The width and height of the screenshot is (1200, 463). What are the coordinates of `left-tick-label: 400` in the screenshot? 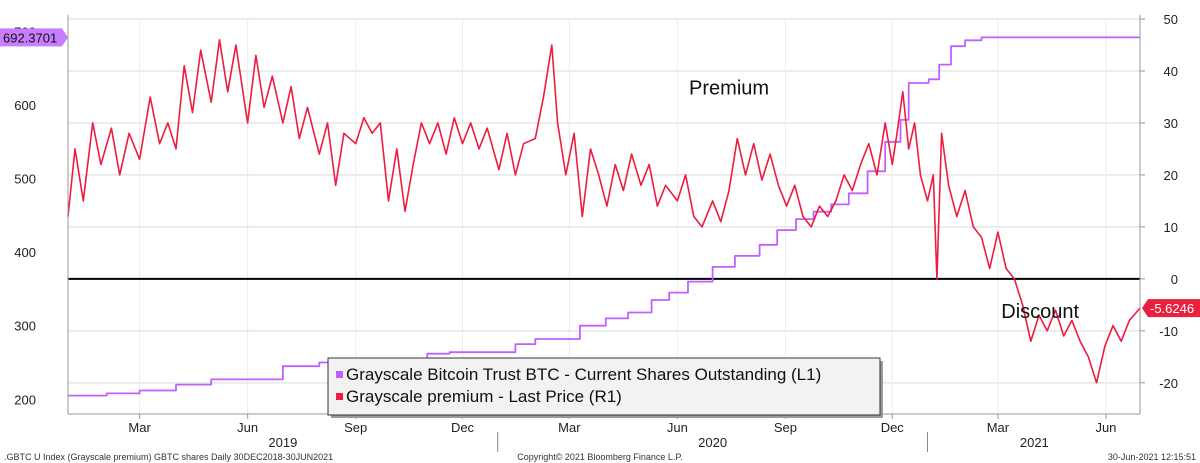 It's located at (25, 252).